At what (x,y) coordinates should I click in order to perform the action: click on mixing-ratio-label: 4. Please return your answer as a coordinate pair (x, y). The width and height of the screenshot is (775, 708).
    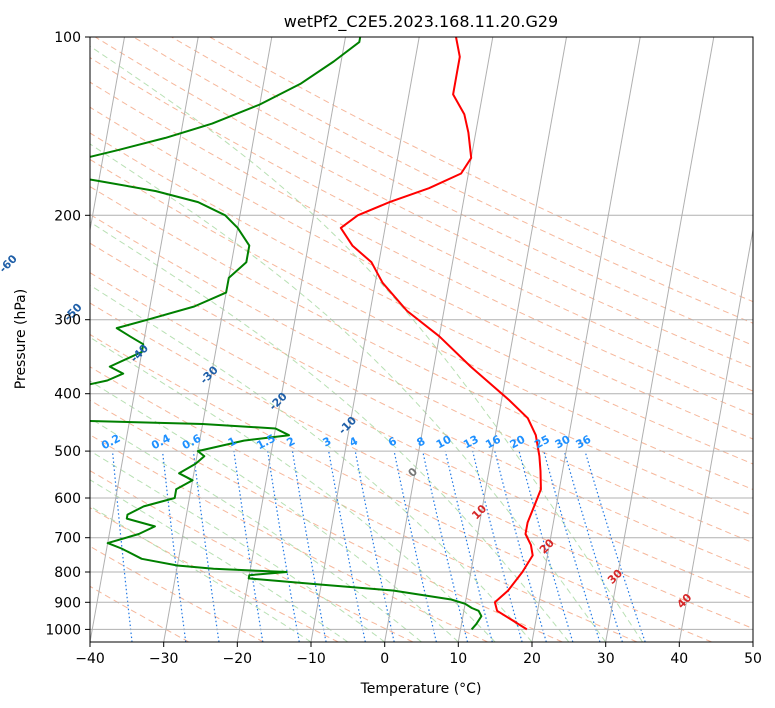
    Looking at the image, I should click on (353, 441).